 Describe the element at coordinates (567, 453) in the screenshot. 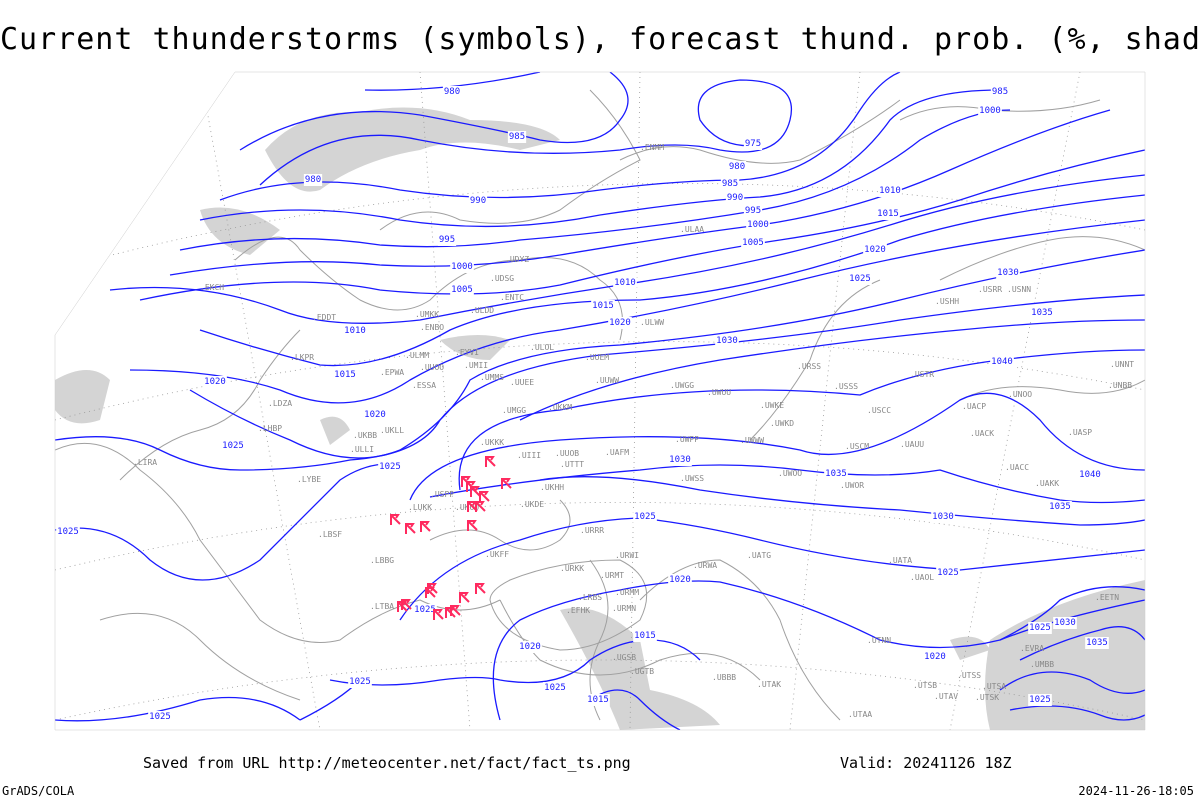

I see `station-label: .UUOB` at that location.